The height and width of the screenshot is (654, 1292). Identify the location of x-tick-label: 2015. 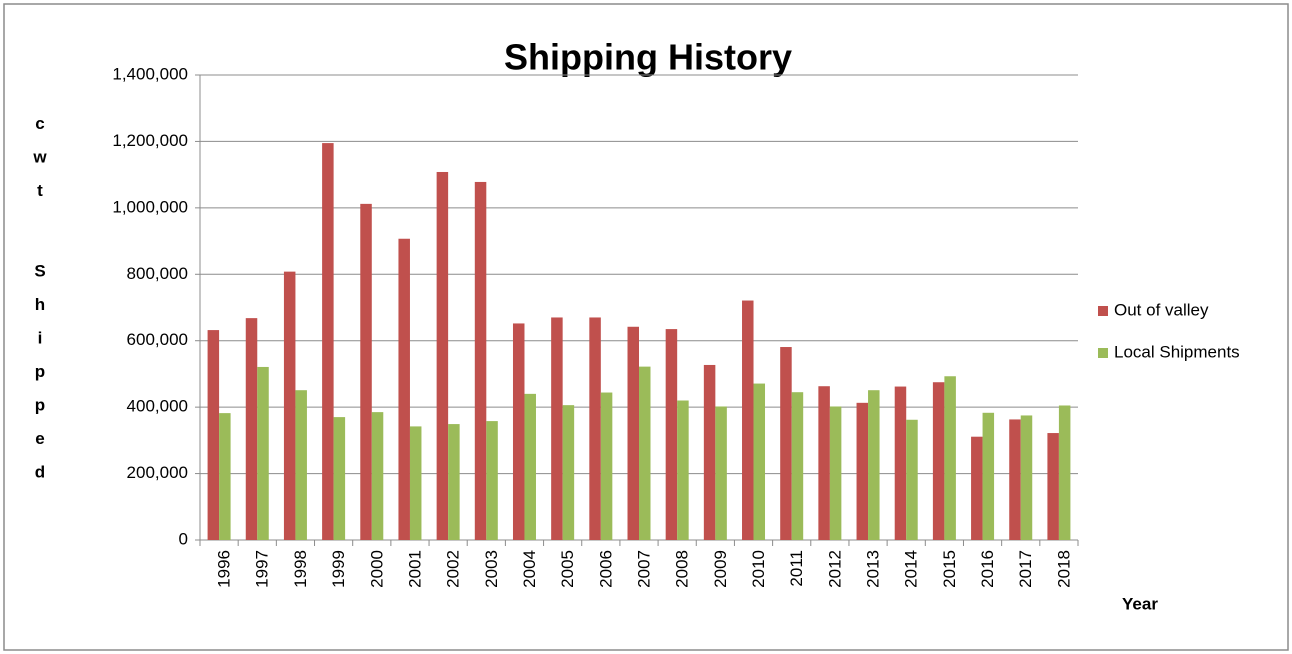
(949, 569).